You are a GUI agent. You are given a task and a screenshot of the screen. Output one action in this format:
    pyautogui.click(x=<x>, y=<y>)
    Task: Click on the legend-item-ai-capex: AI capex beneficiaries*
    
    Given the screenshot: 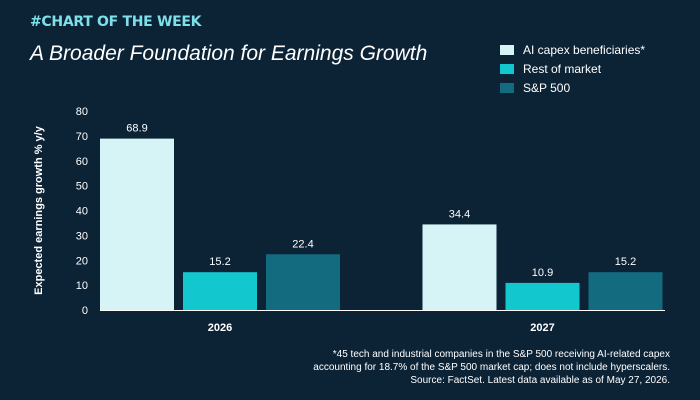 What is the action you would take?
    pyautogui.click(x=572, y=49)
    